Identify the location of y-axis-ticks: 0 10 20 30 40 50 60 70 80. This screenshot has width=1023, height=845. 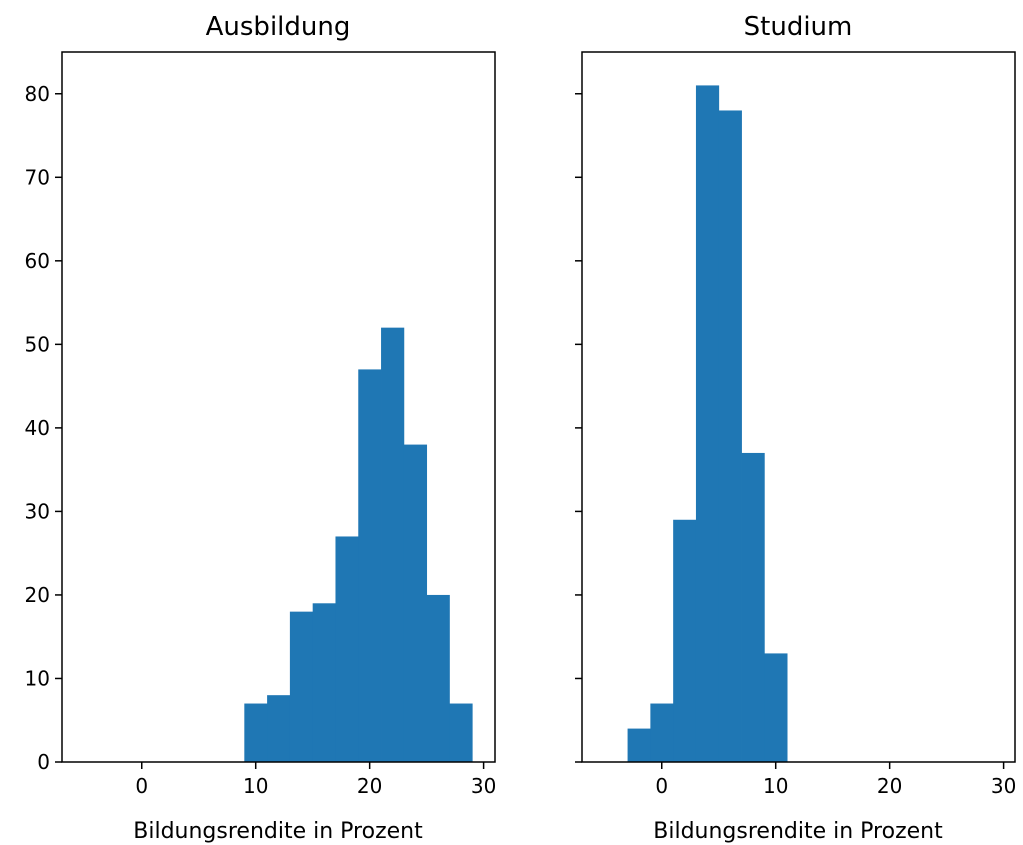
(43, 428).